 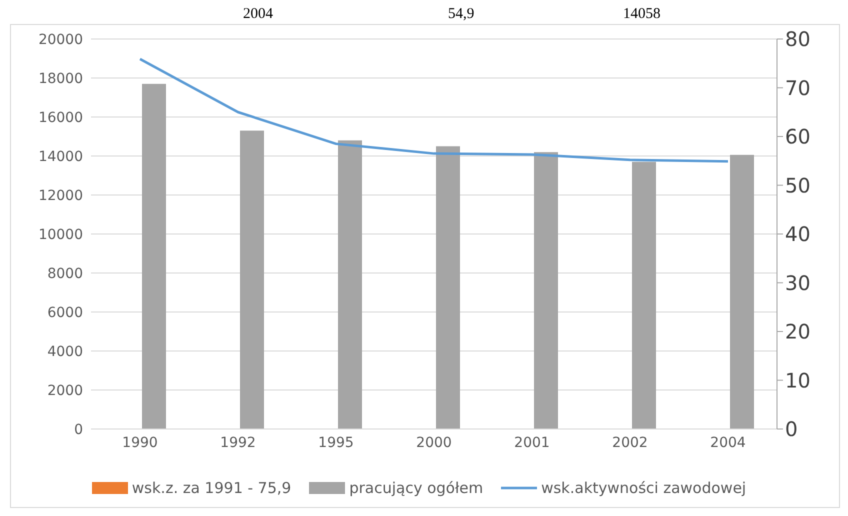 What do you see at coordinates (60, 196) in the screenshot?
I see `y-tick-label: 12000` at bounding box center [60, 196].